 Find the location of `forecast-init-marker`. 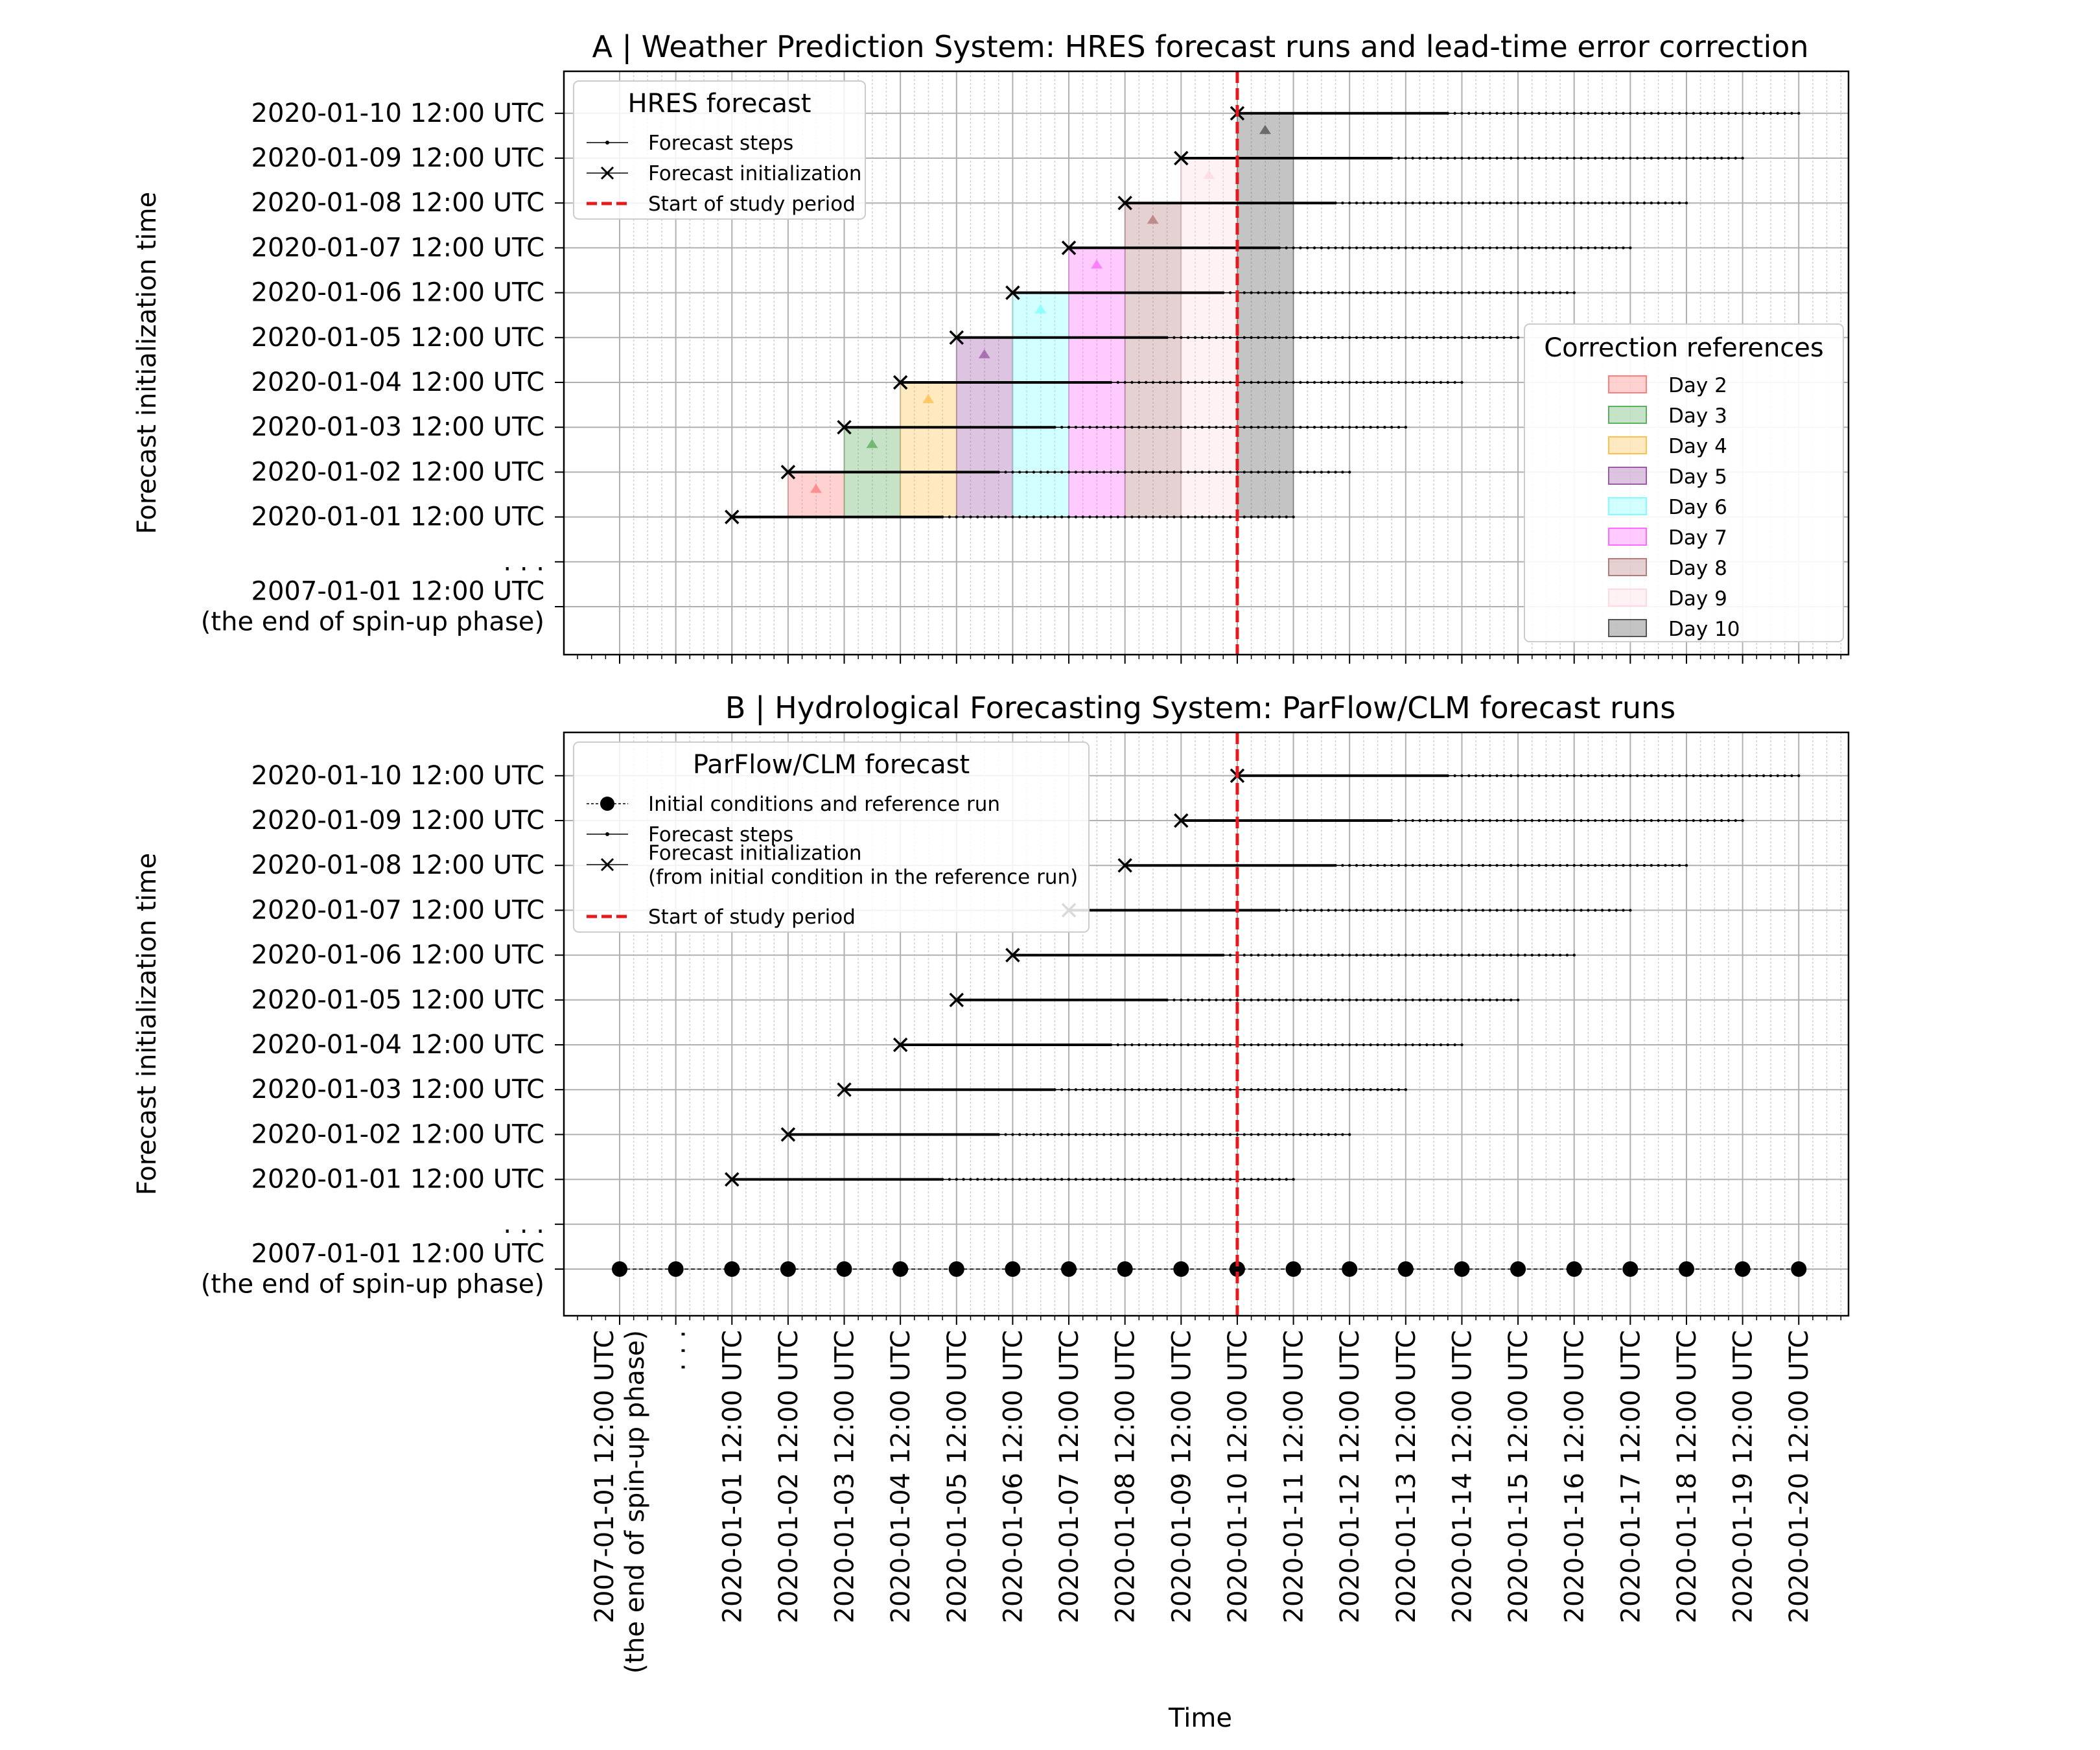

forecast-init-marker is located at coordinates (956, 338).